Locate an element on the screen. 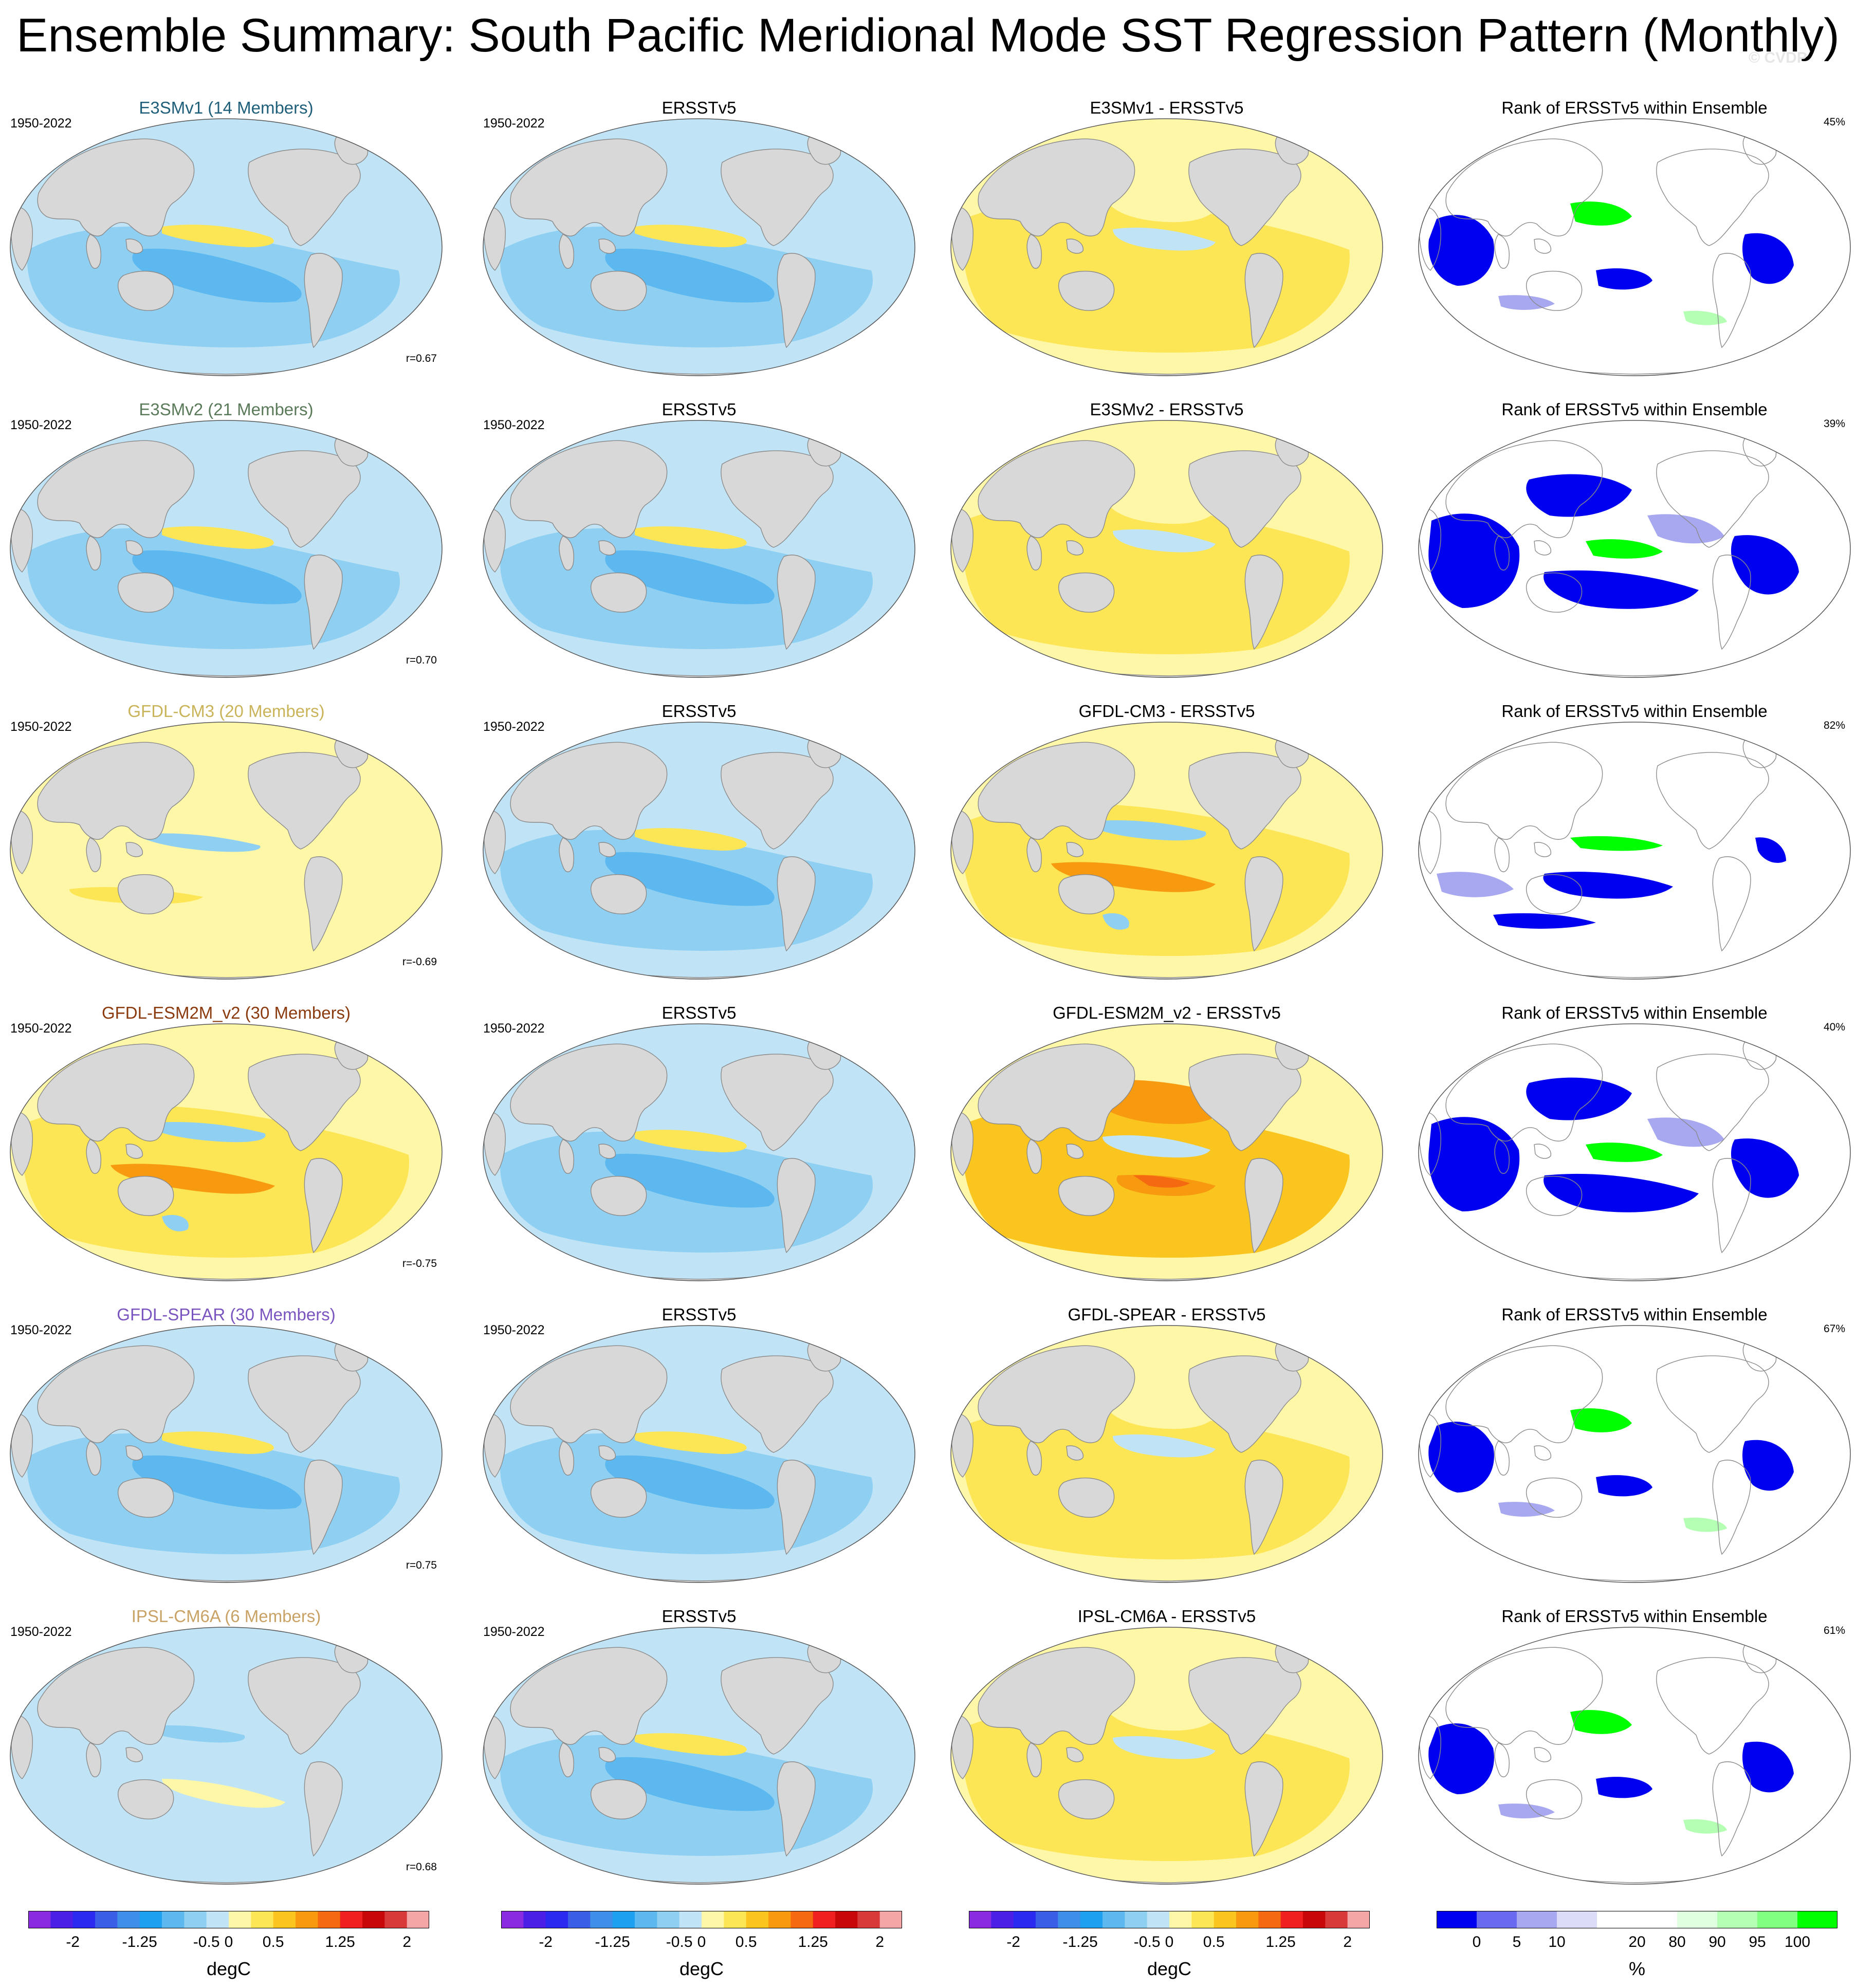  difference-title: GFDL-CM3 - ERSSTv5 is located at coordinates (1166, 711).